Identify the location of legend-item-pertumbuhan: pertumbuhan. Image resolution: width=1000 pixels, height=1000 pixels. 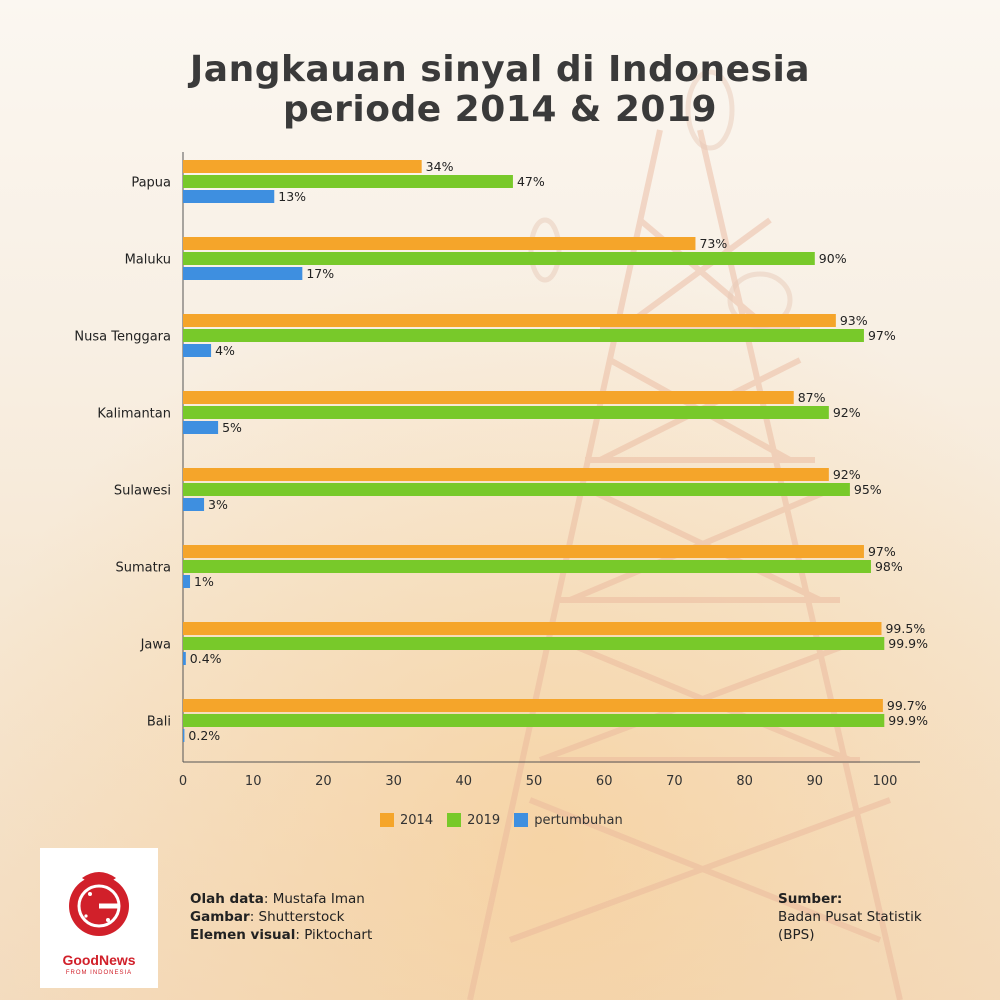
(568, 820).